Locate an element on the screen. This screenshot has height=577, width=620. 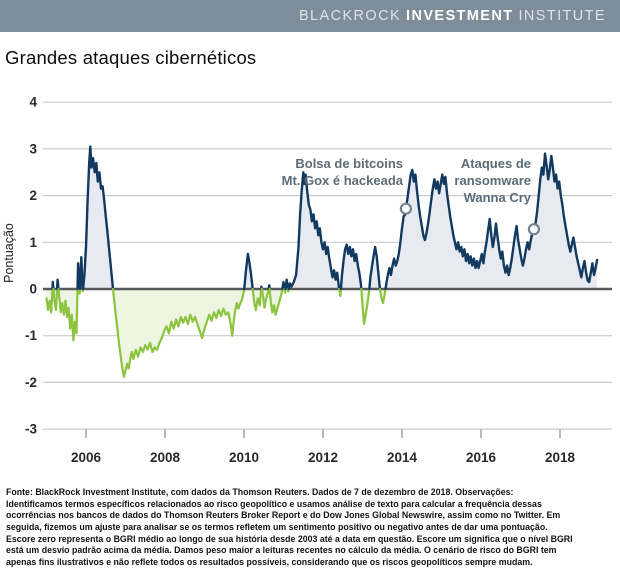
y-tick-label: 3 is located at coordinates (33, 148).